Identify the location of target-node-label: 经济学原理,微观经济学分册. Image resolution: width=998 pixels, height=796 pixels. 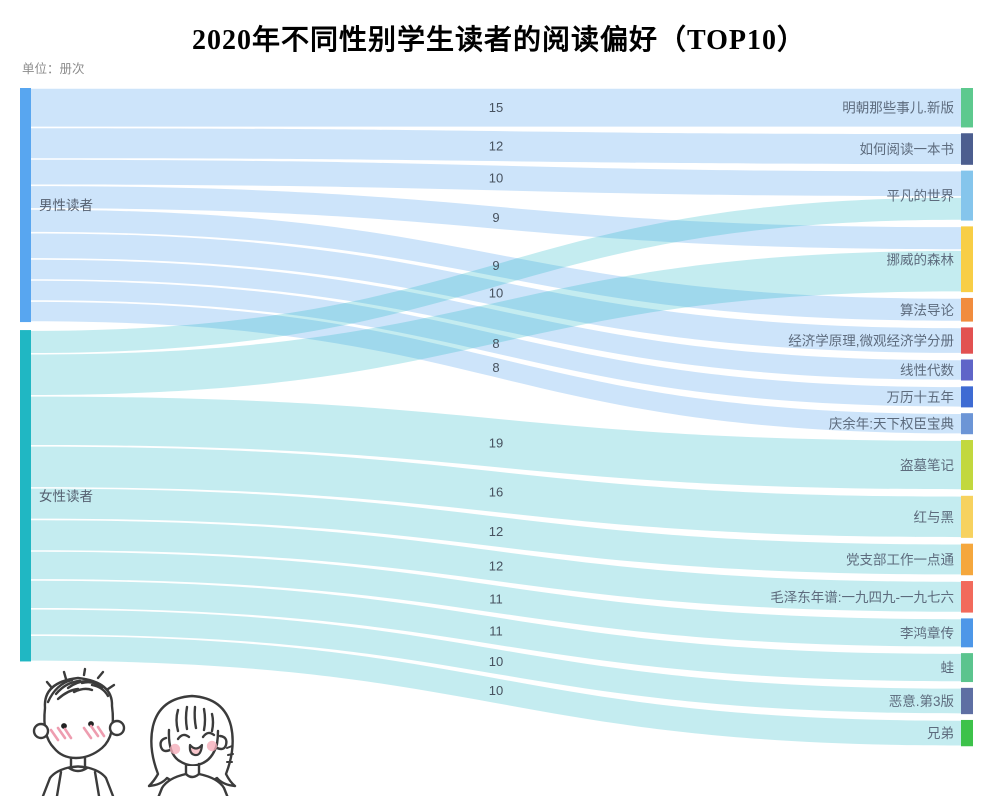
(871, 341).